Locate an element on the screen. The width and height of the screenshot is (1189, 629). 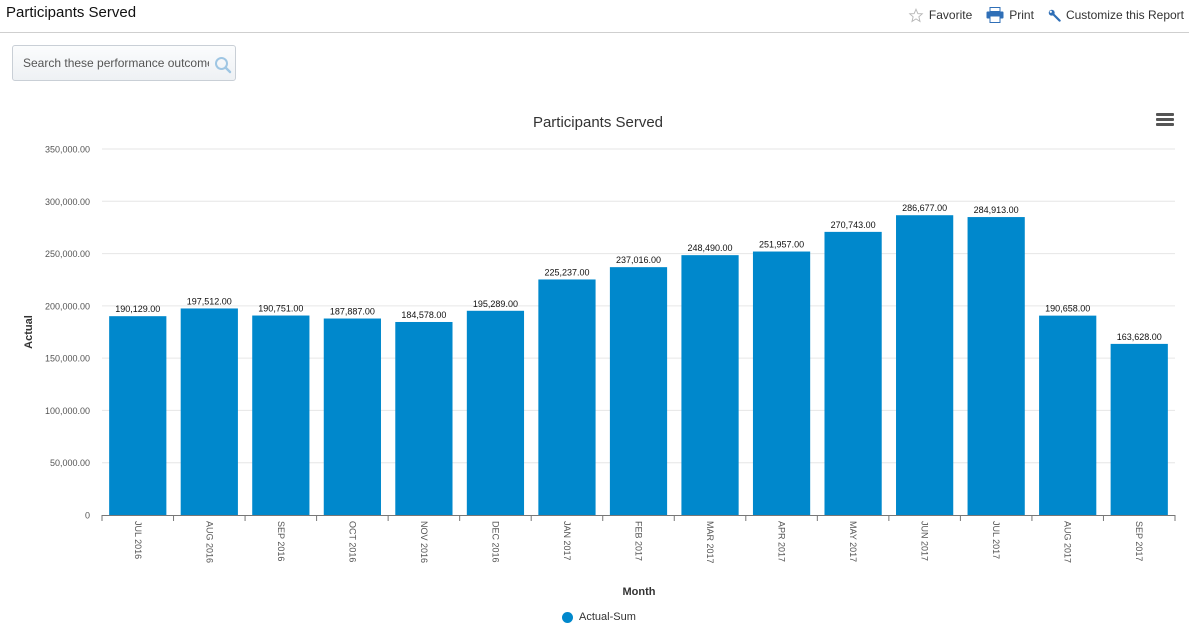
print-button: Print is located at coordinates (1010, 15).